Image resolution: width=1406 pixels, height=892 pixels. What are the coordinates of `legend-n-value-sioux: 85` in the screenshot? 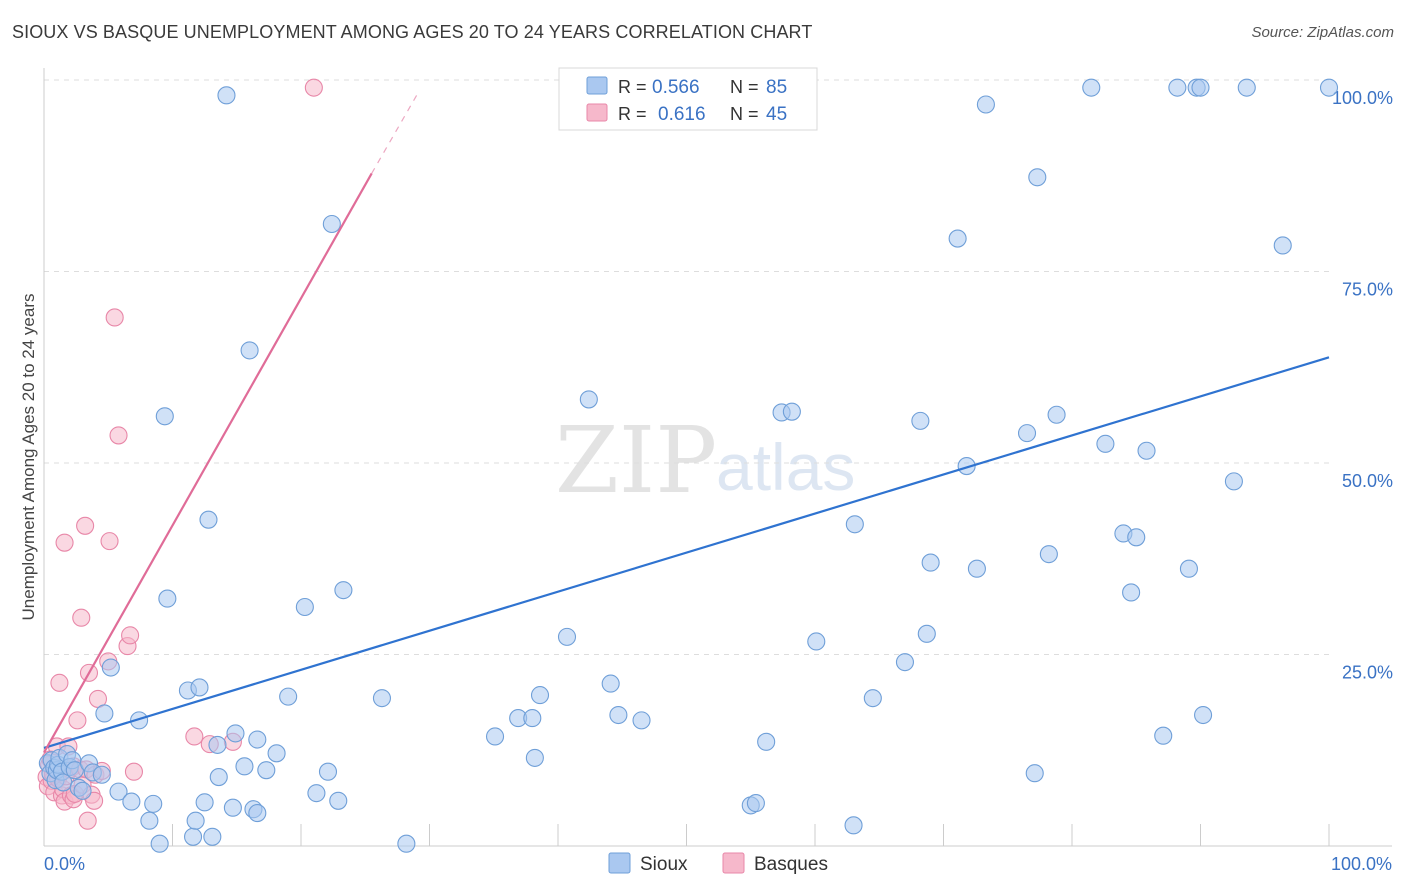 It's located at (776, 87).